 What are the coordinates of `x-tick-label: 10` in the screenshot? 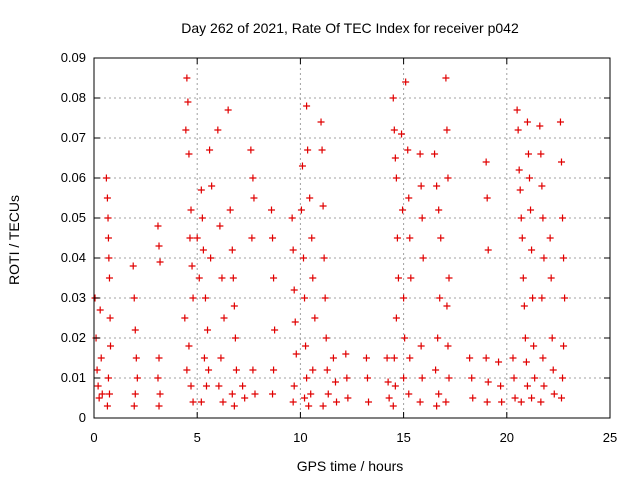 It's located at (300, 437).